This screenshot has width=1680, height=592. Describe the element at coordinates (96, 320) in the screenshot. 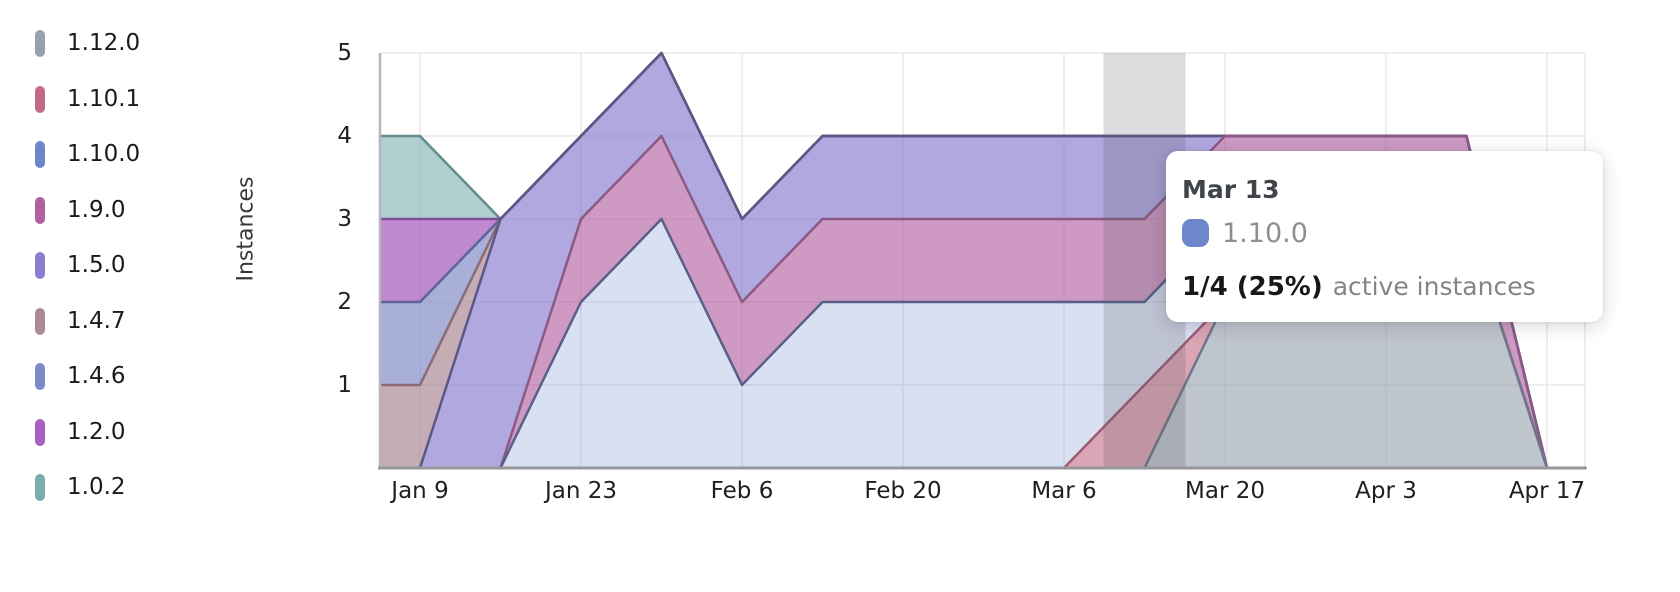

I see `legend-label: 1.4.7` at that location.